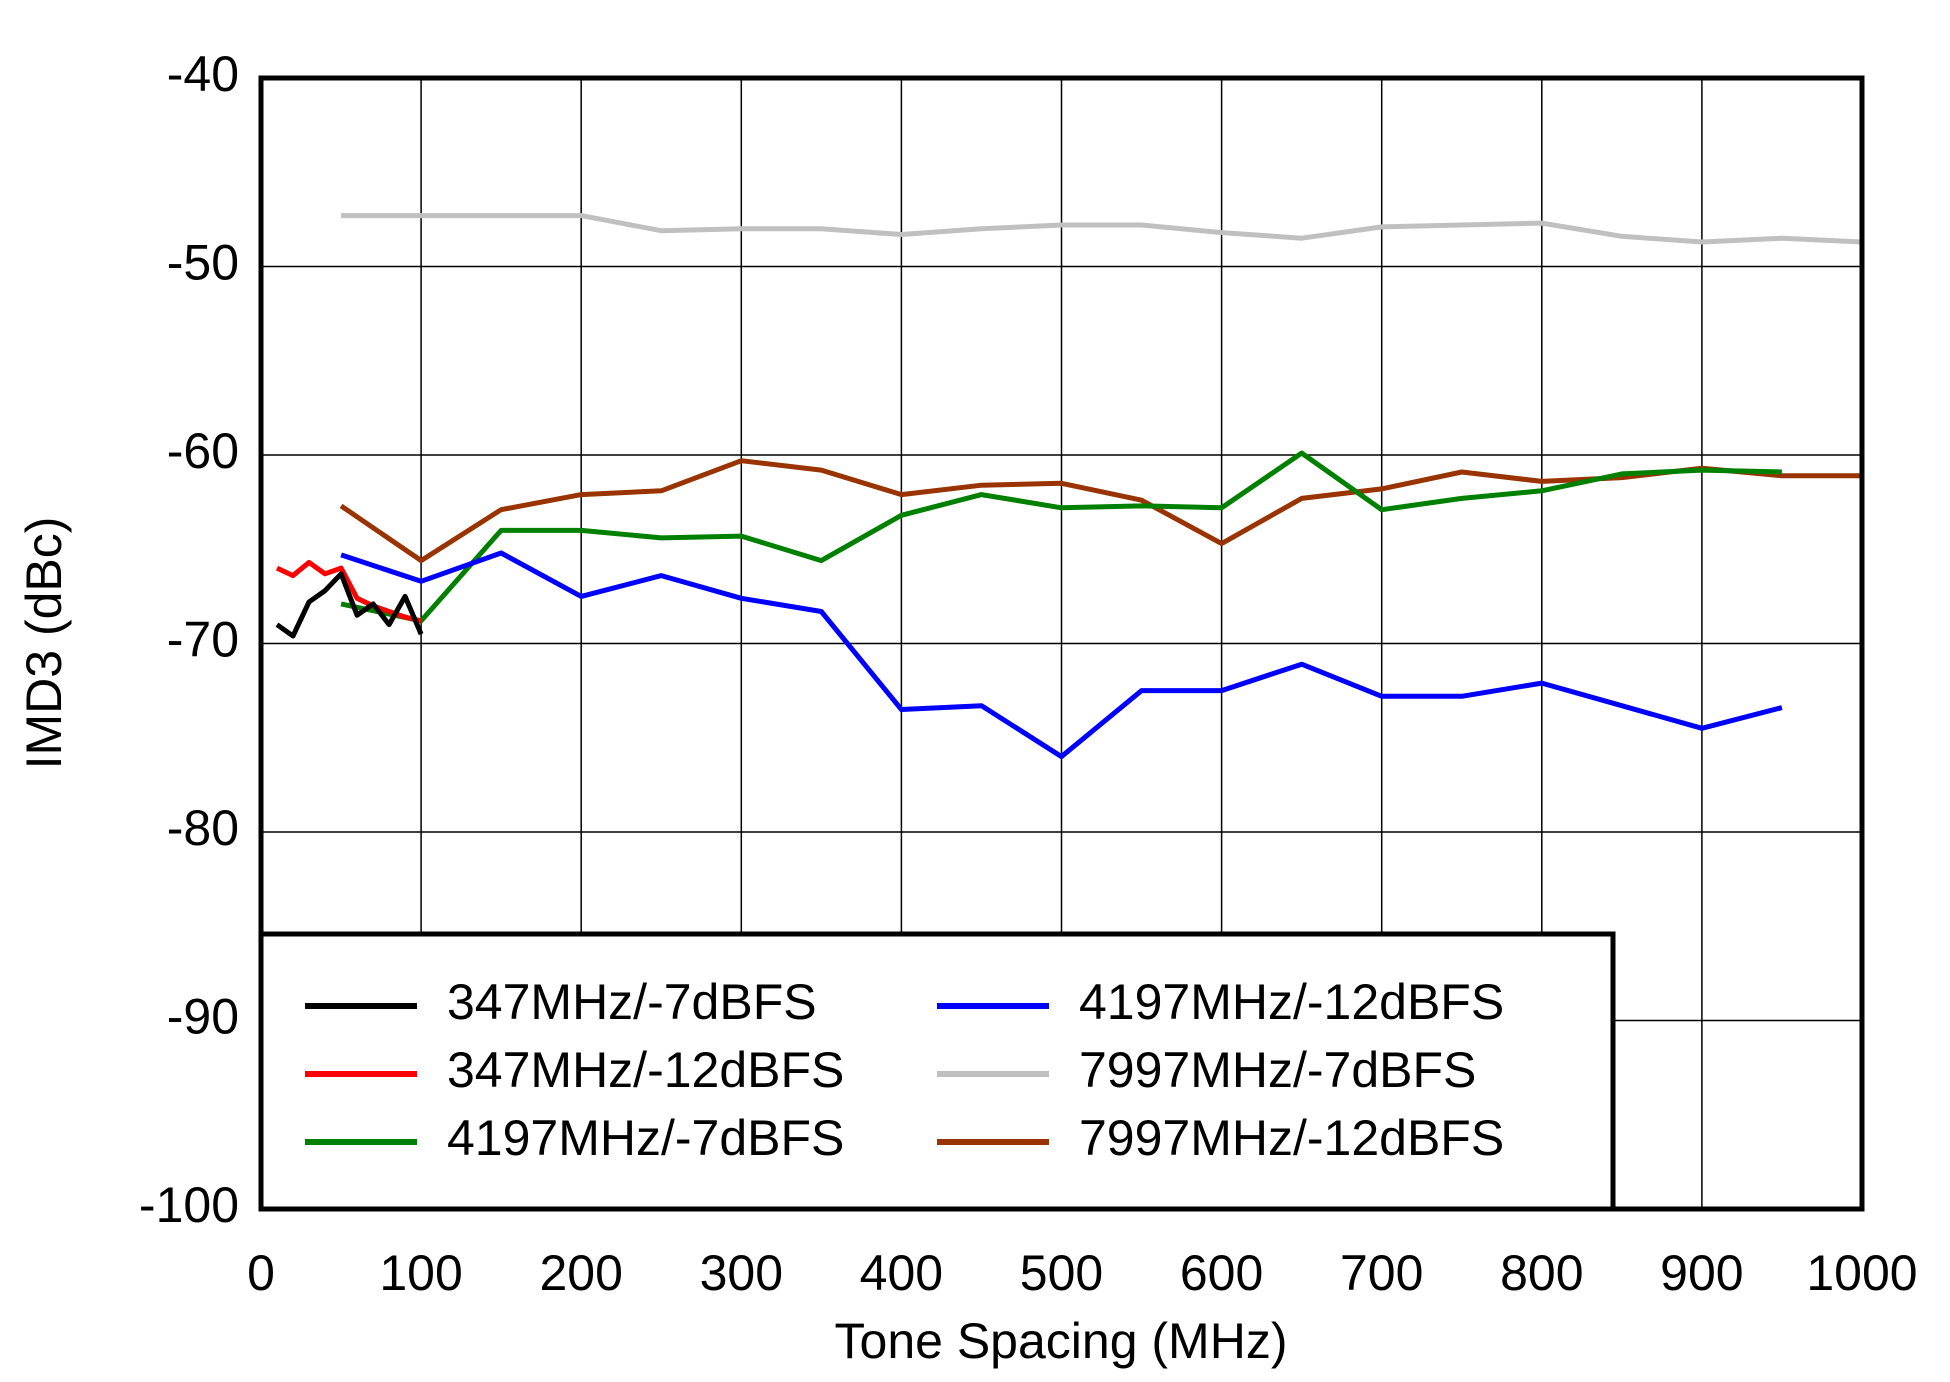 The image size is (1950, 1382). I want to click on x-tick-label: 400, so click(901, 1273).